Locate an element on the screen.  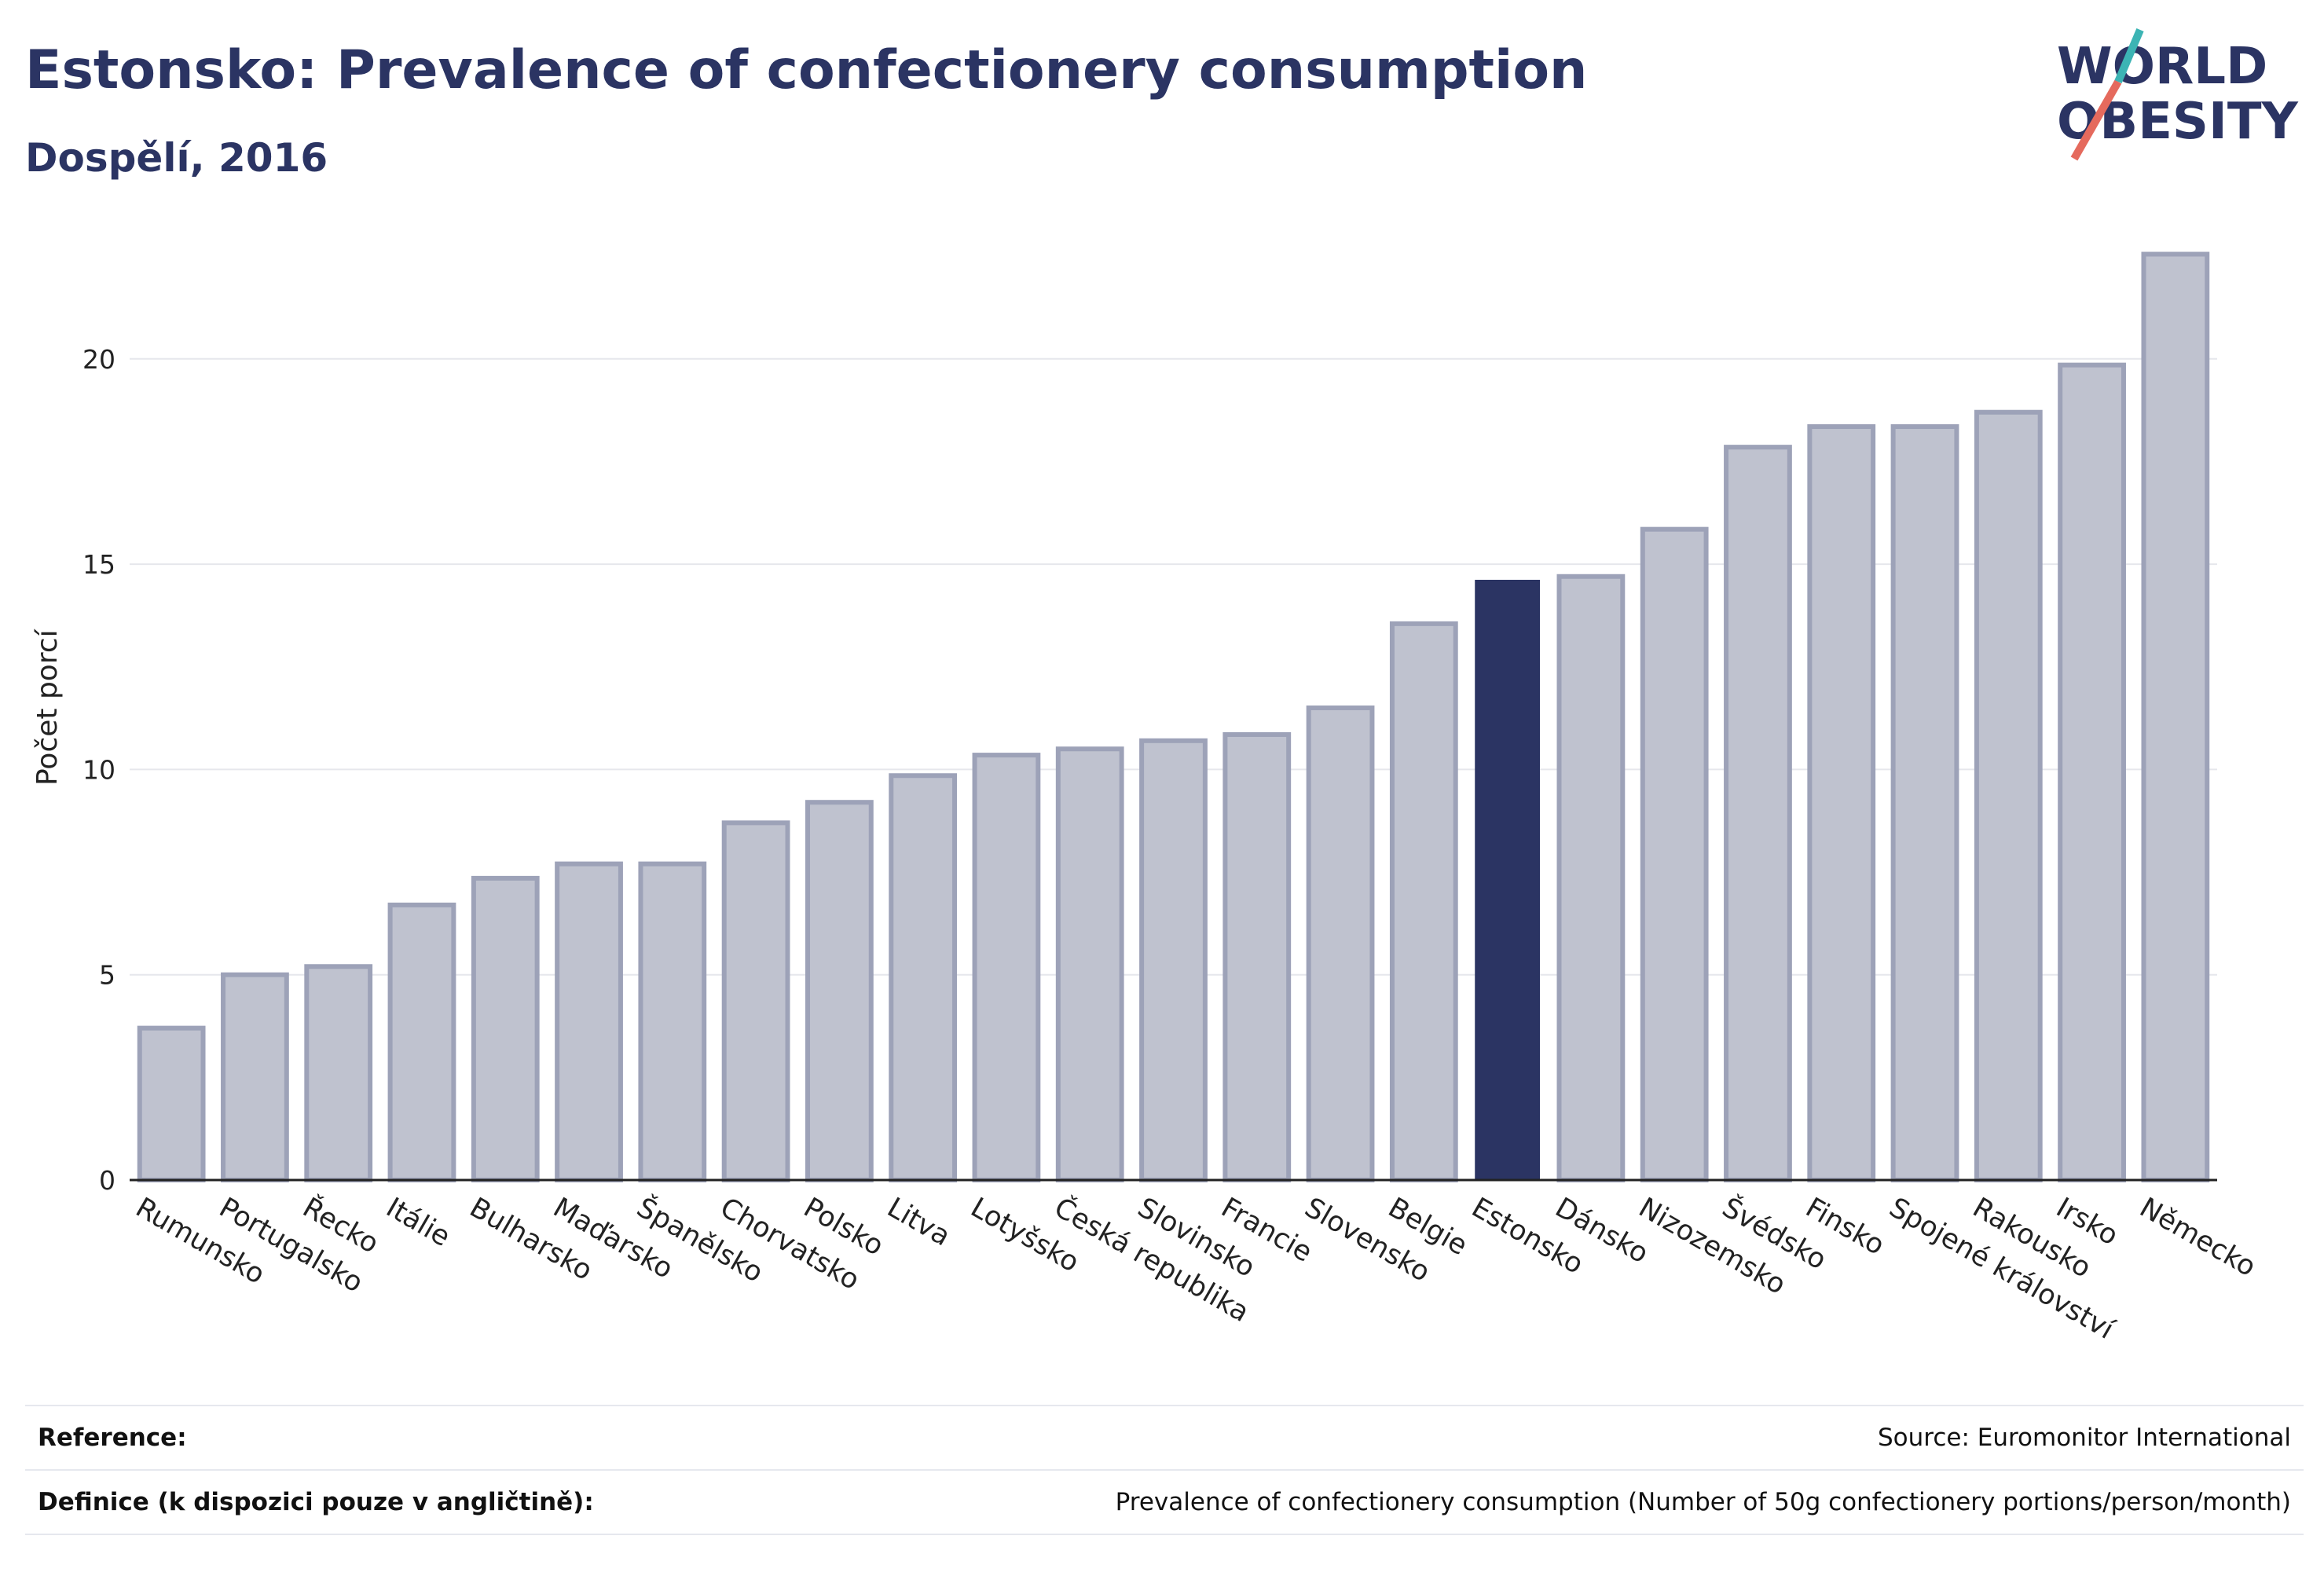
reference-value: Source: Euromonitor International is located at coordinates (2084, 1438).